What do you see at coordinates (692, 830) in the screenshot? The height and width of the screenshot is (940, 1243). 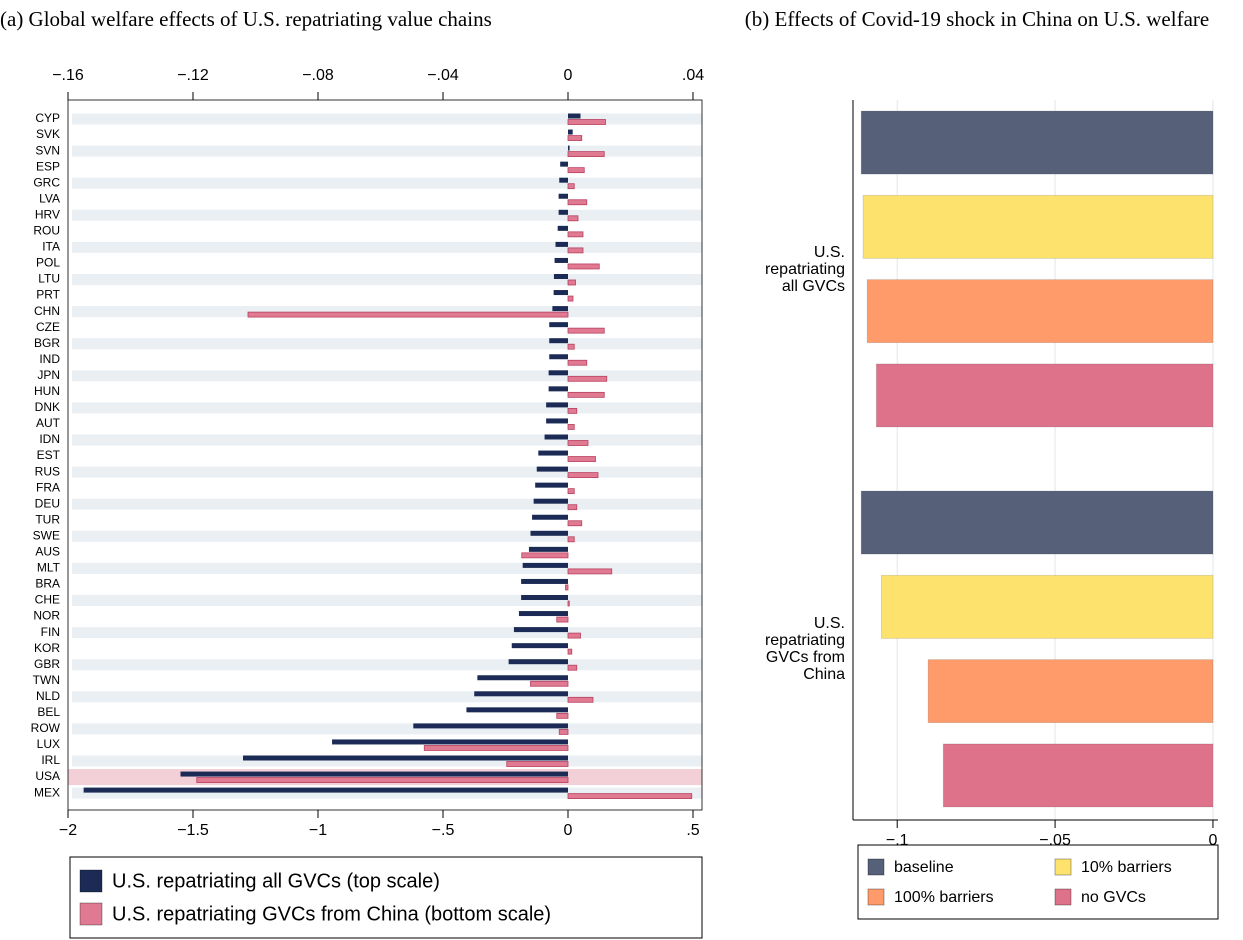 I see `x-tick-label: .5` at bounding box center [692, 830].